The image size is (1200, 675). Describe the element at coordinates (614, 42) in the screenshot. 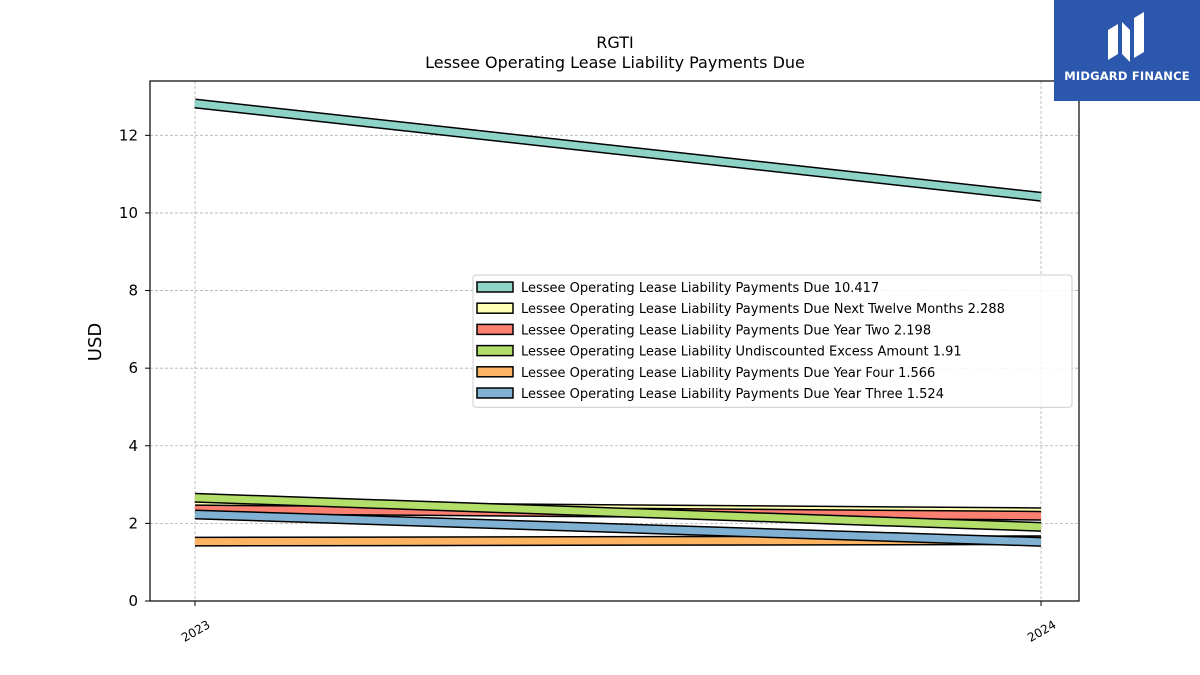

I see `chart-title: RGTI` at that location.